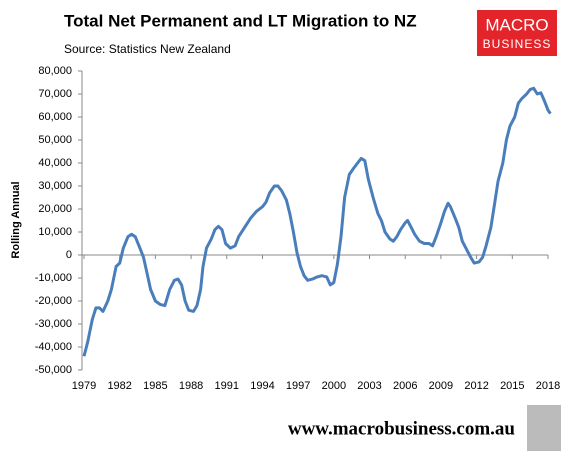  What do you see at coordinates (55, 209) in the screenshot?
I see `y-tick-label: 20,000` at bounding box center [55, 209].